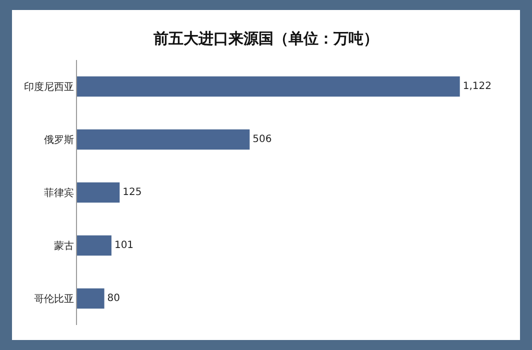 This screenshot has width=532, height=350. I want to click on y-tick-label: 哥伦比亚, so click(54, 299).